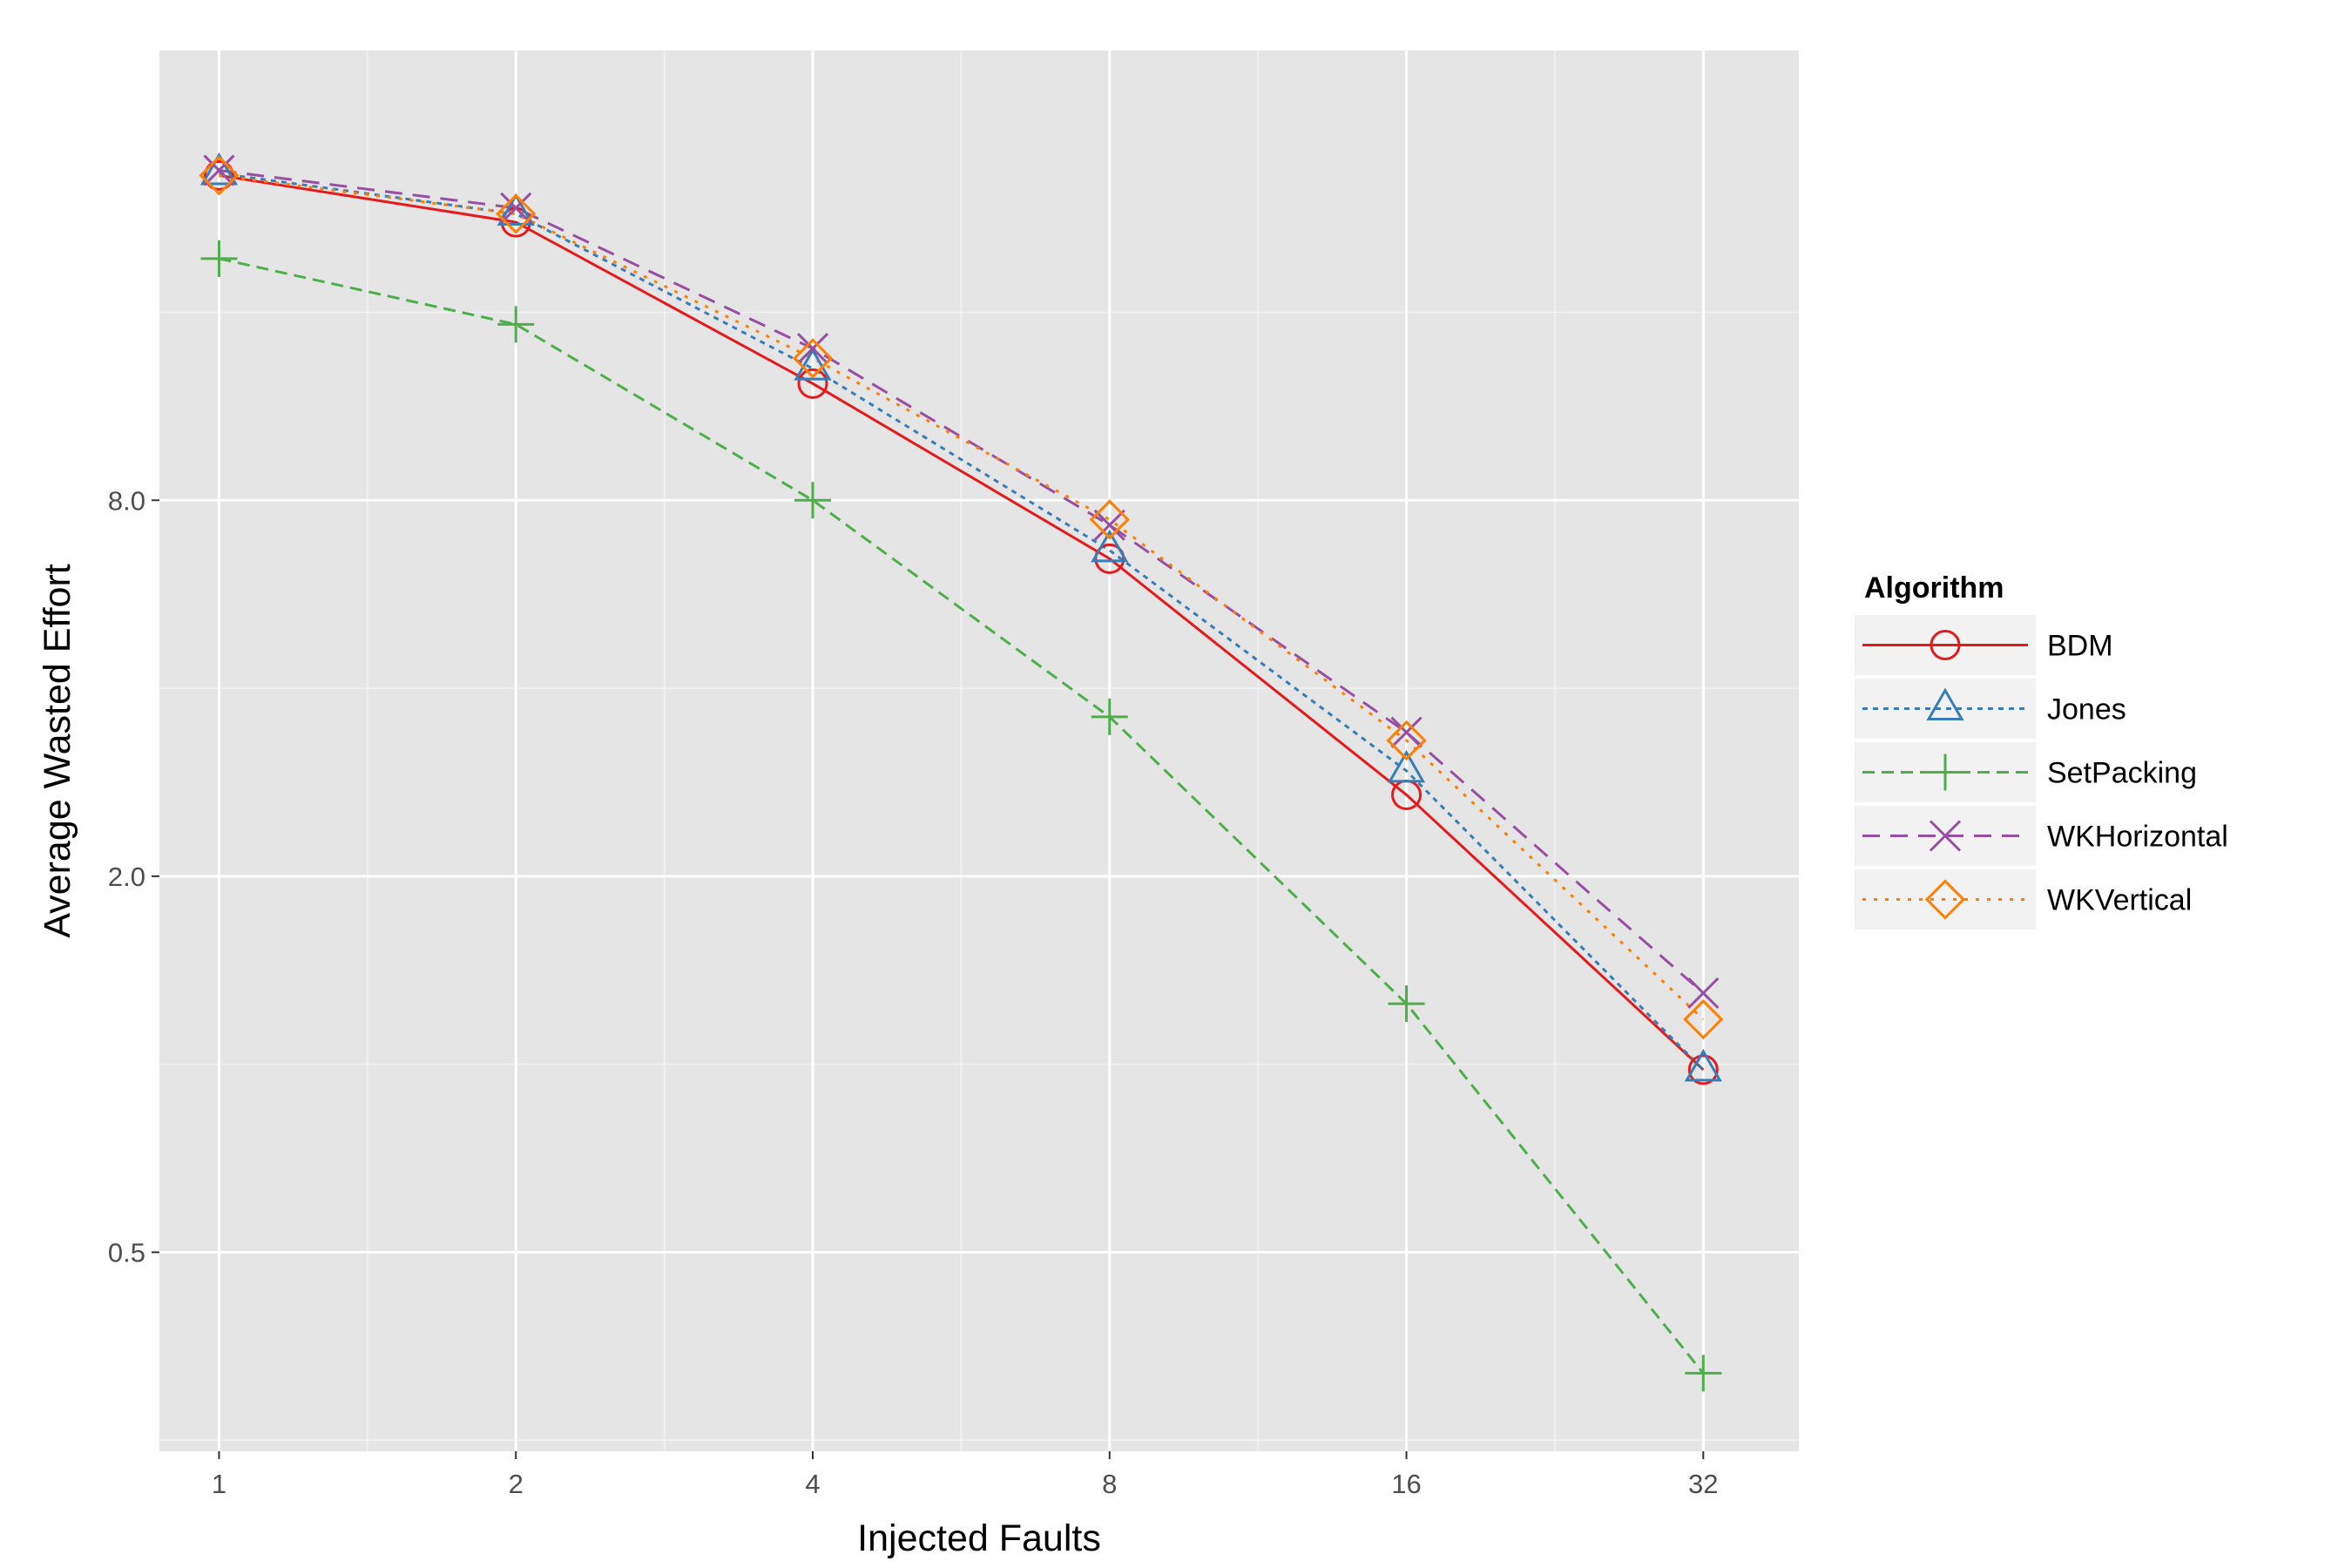 Image resolution: width=2352 pixels, height=1568 pixels. I want to click on x-axis: 1 2 4 8 16 32, so click(965, 1475).